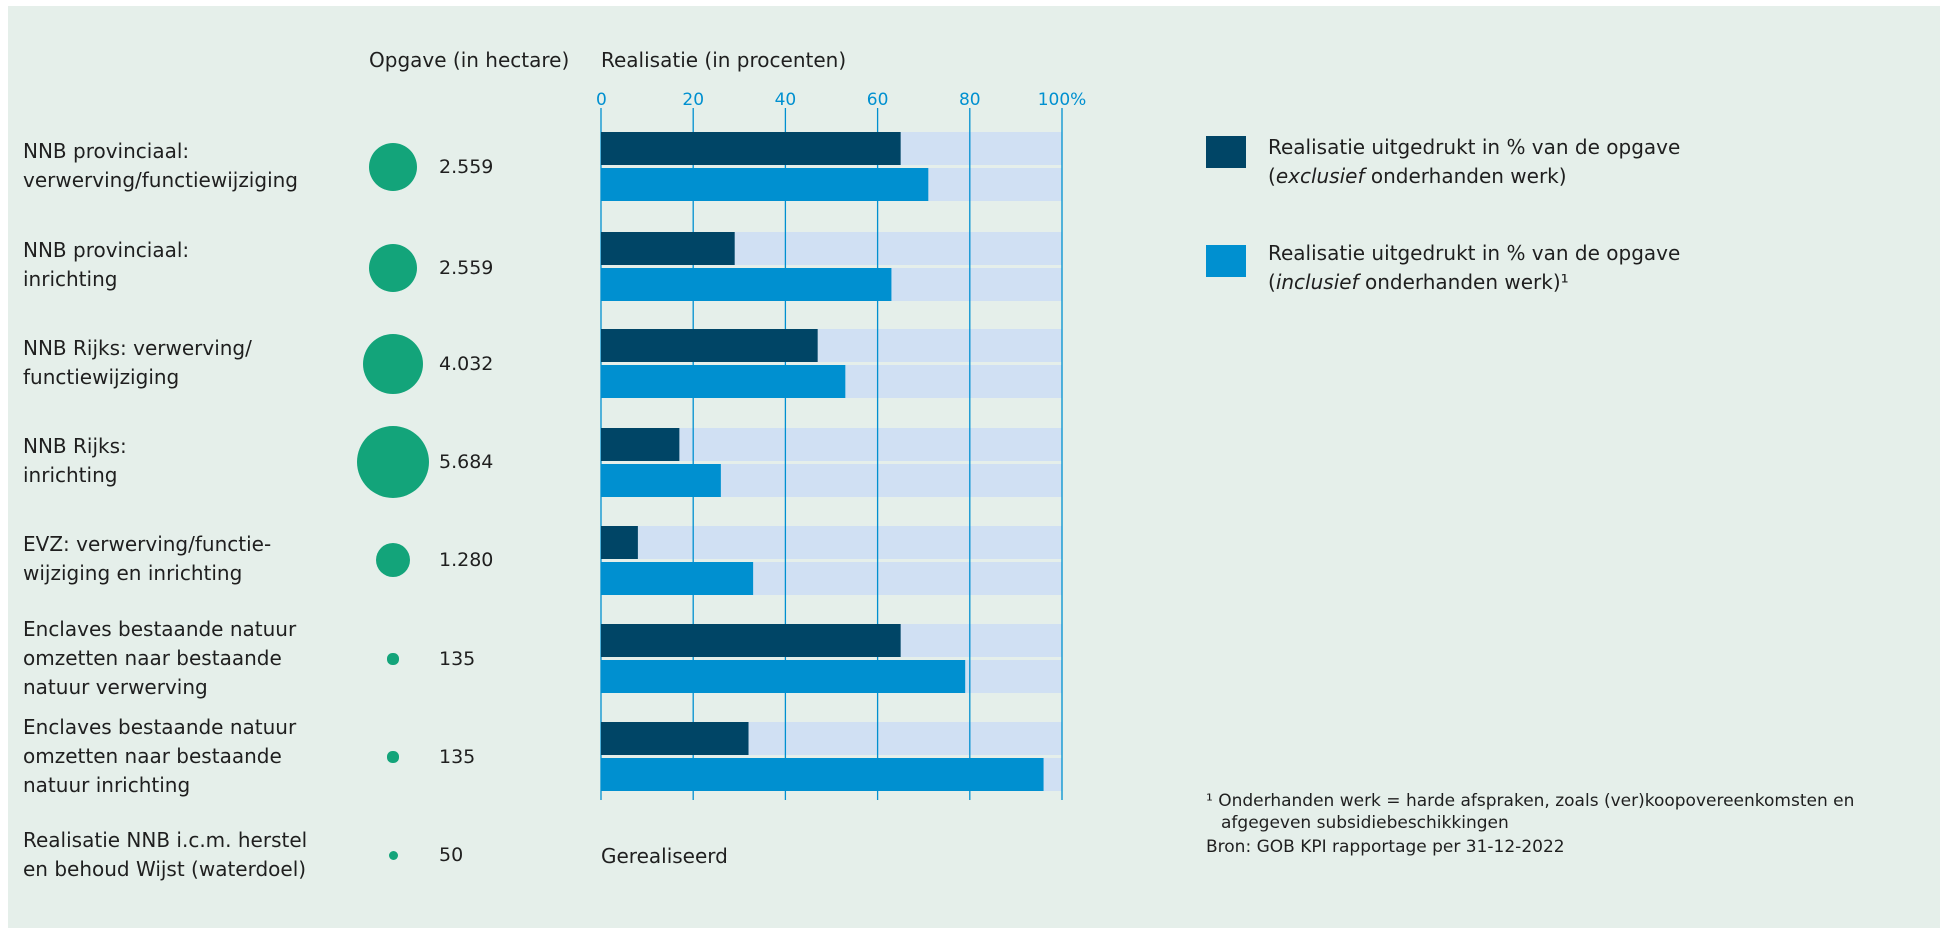  Describe the element at coordinates (451, 855) in the screenshot. I see `opgave-value: 50` at that location.